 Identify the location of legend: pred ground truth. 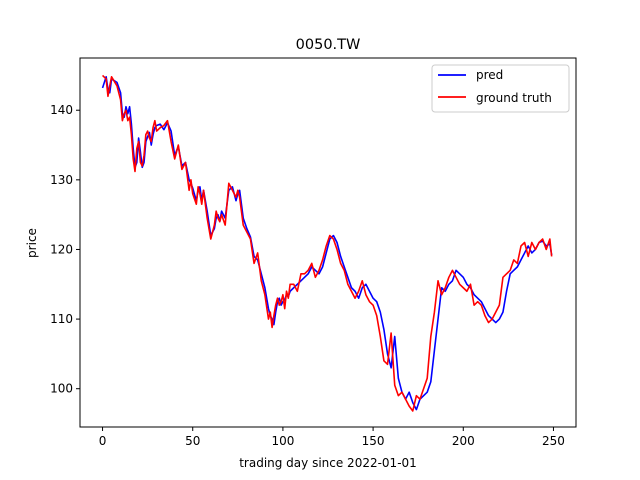
(500, 88).